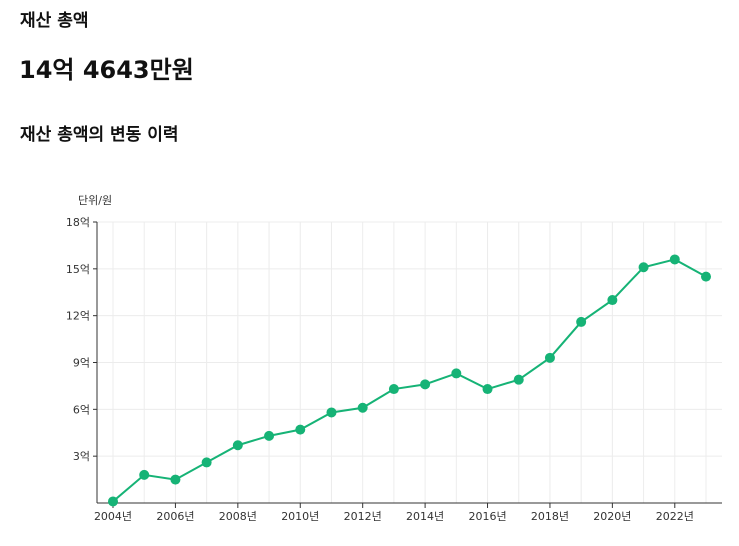 This screenshot has width=739, height=546. I want to click on y-tick-label: 15억, so click(78, 269).